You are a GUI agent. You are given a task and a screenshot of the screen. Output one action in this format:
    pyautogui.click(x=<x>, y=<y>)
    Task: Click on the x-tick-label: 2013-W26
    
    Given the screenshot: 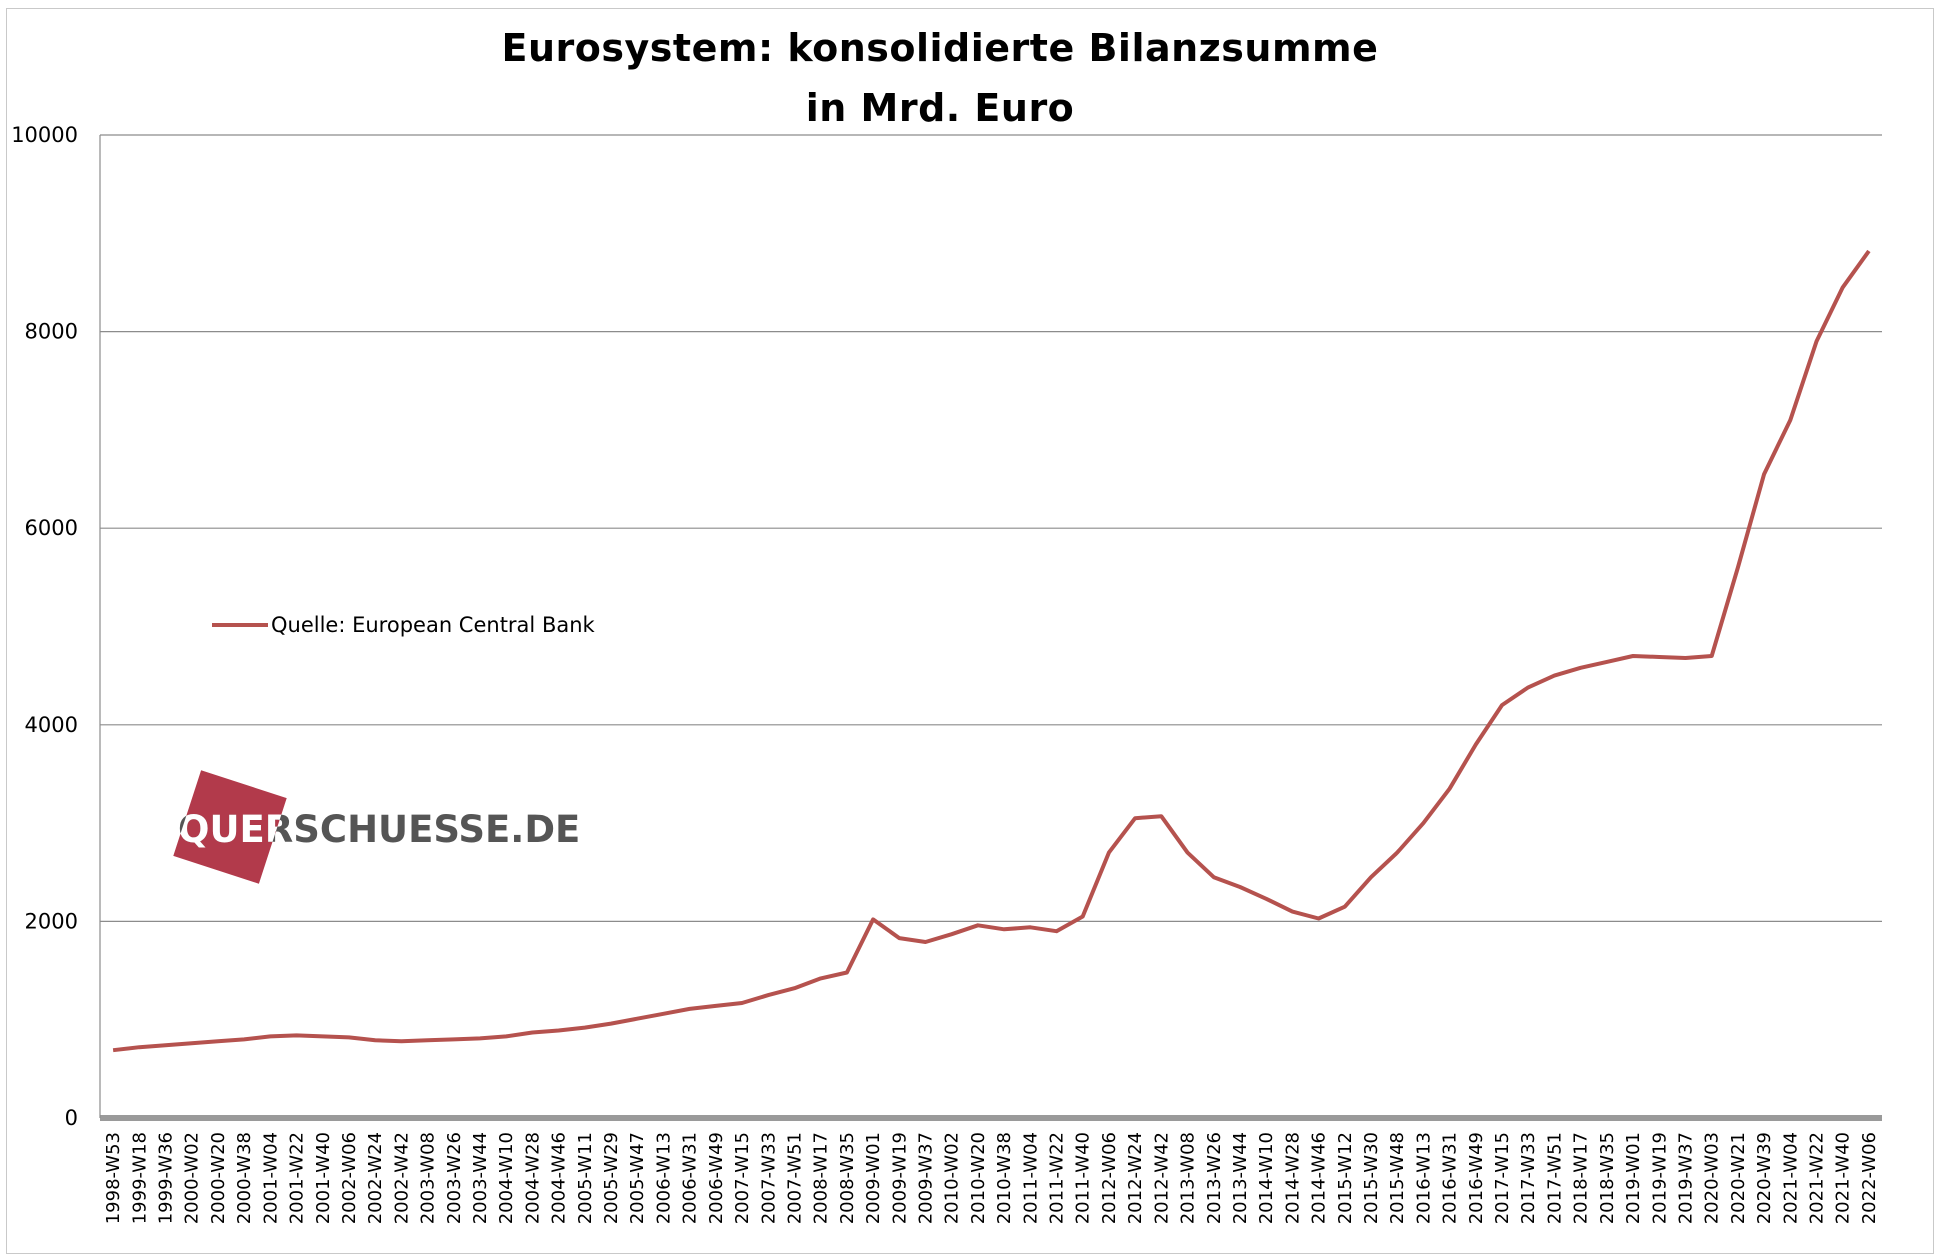 What is the action you would take?
    pyautogui.click(x=1214, y=1178)
    